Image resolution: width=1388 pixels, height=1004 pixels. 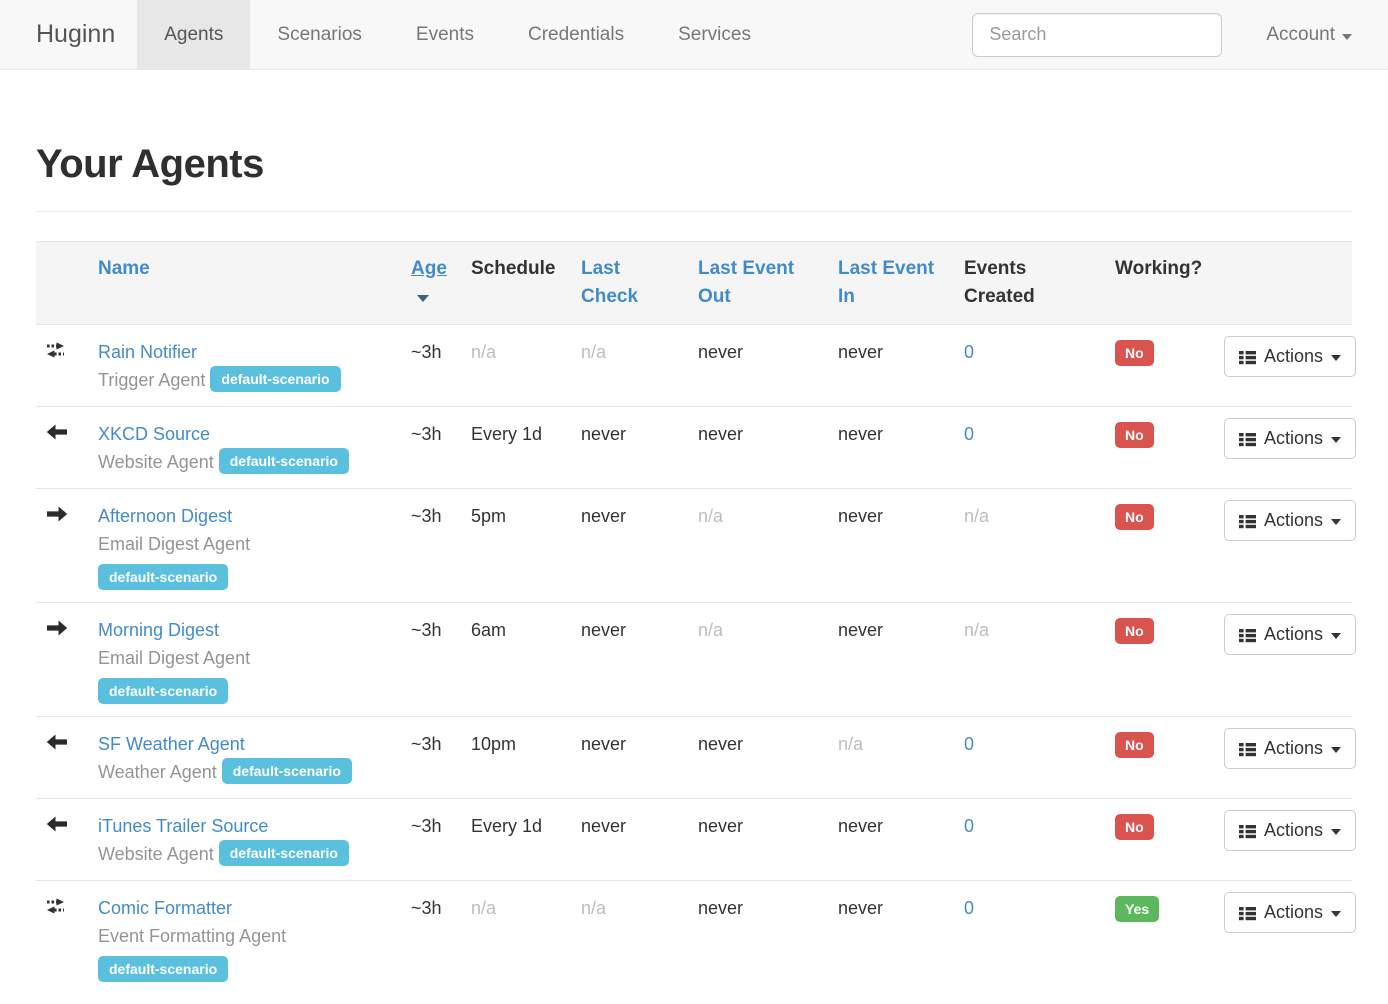 I want to click on column-header-label: Last Check, so click(x=610, y=282).